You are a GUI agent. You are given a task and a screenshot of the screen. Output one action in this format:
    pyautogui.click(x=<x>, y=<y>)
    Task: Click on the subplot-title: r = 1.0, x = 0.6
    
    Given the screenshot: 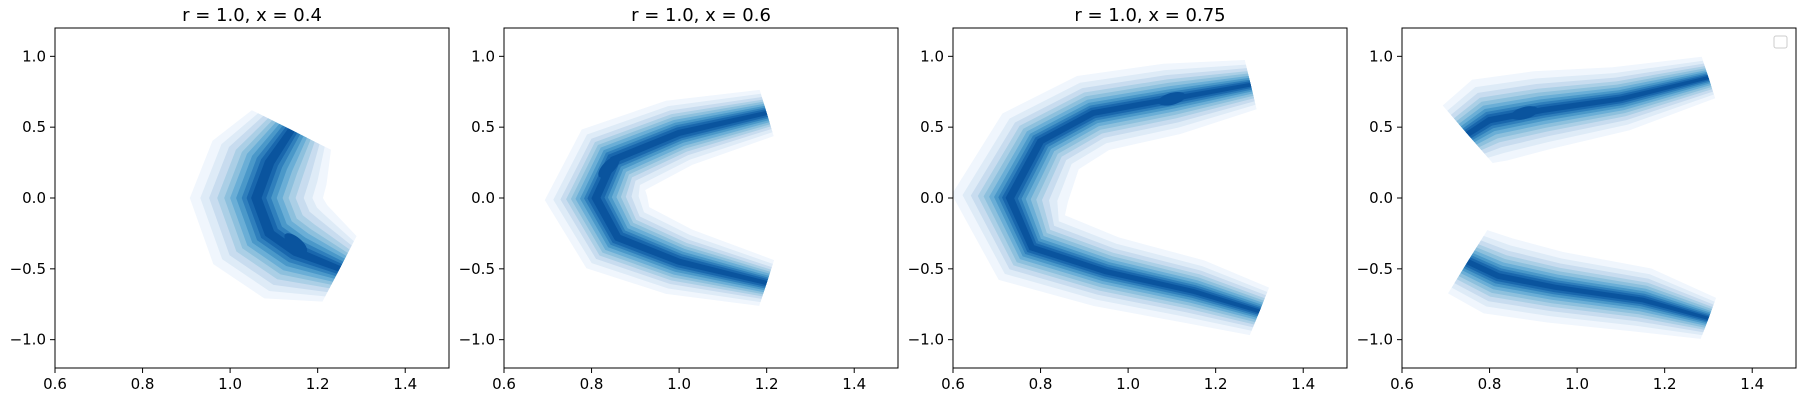 What is the action you would take?
    pyautogui.click(x=701, y=15)
    